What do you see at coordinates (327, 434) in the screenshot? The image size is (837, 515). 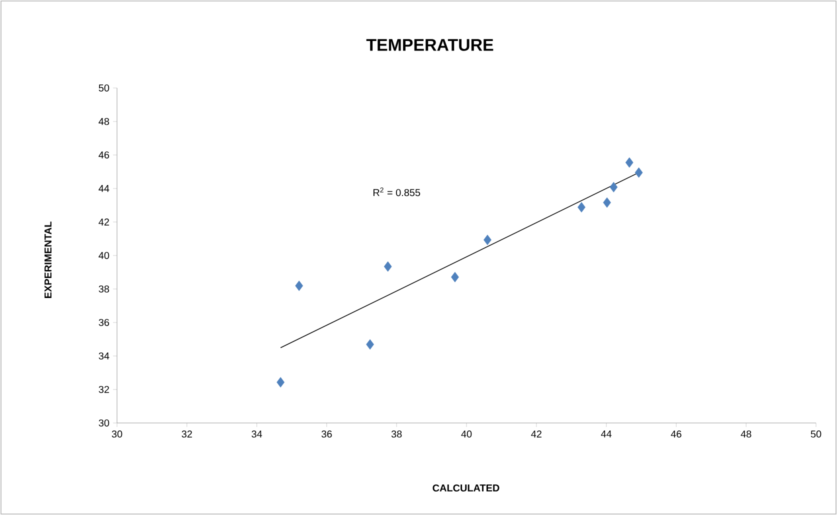 I see `x-tick-label: 36` at bounding box center [327, 434].